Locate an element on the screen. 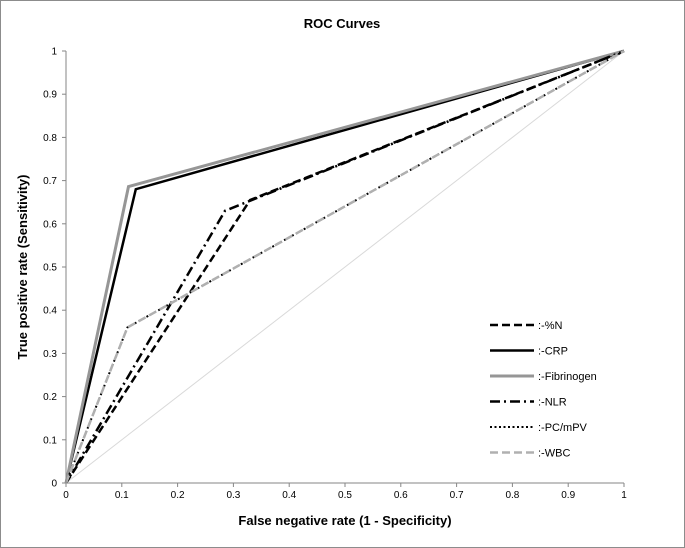 The width and height of the screenshot is (685, 548). chart-title: ROC Curves is located at coordinates (342, 23).